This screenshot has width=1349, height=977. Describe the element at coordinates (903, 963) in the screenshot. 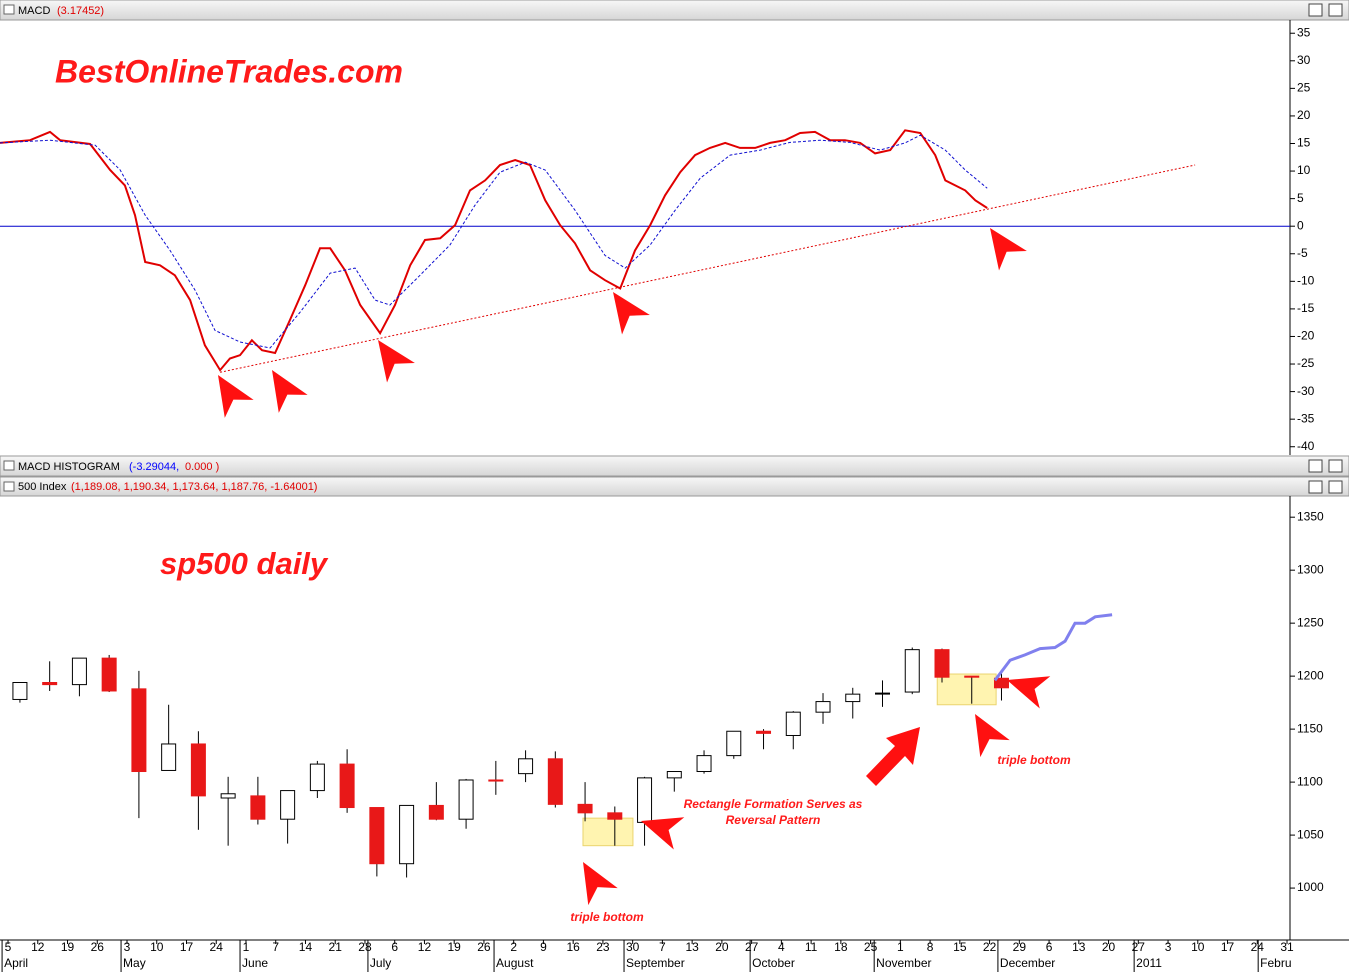

I see `month-label: November` at that location.